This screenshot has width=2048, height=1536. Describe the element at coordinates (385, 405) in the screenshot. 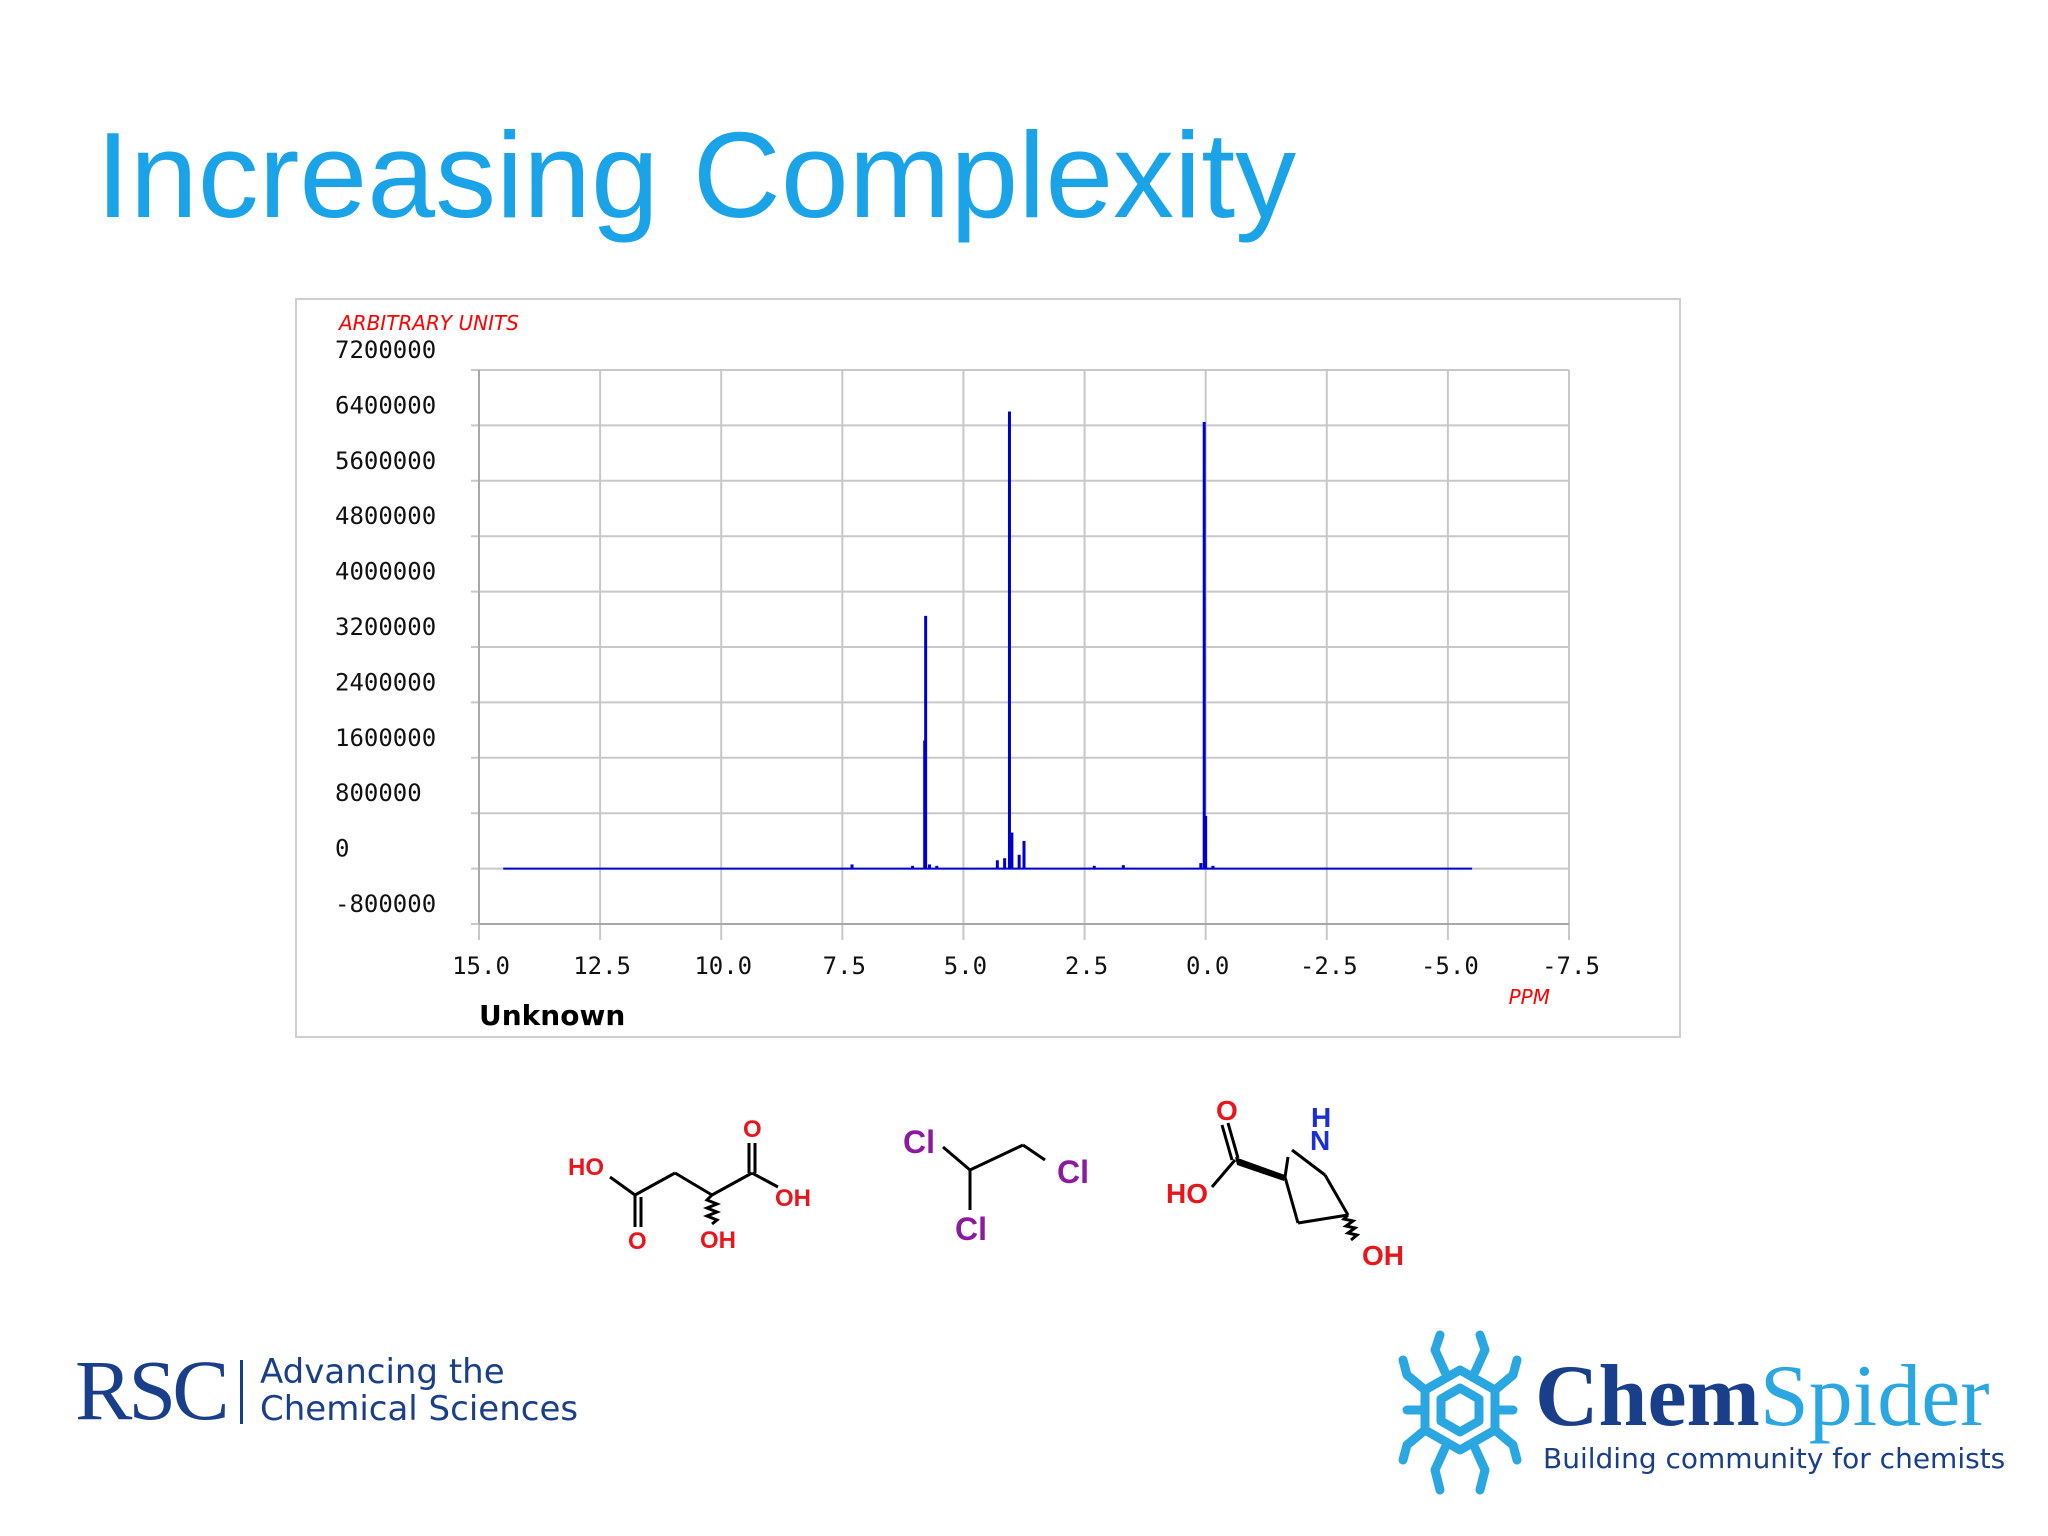

I see `y-tick-label: 6400000` at that location.